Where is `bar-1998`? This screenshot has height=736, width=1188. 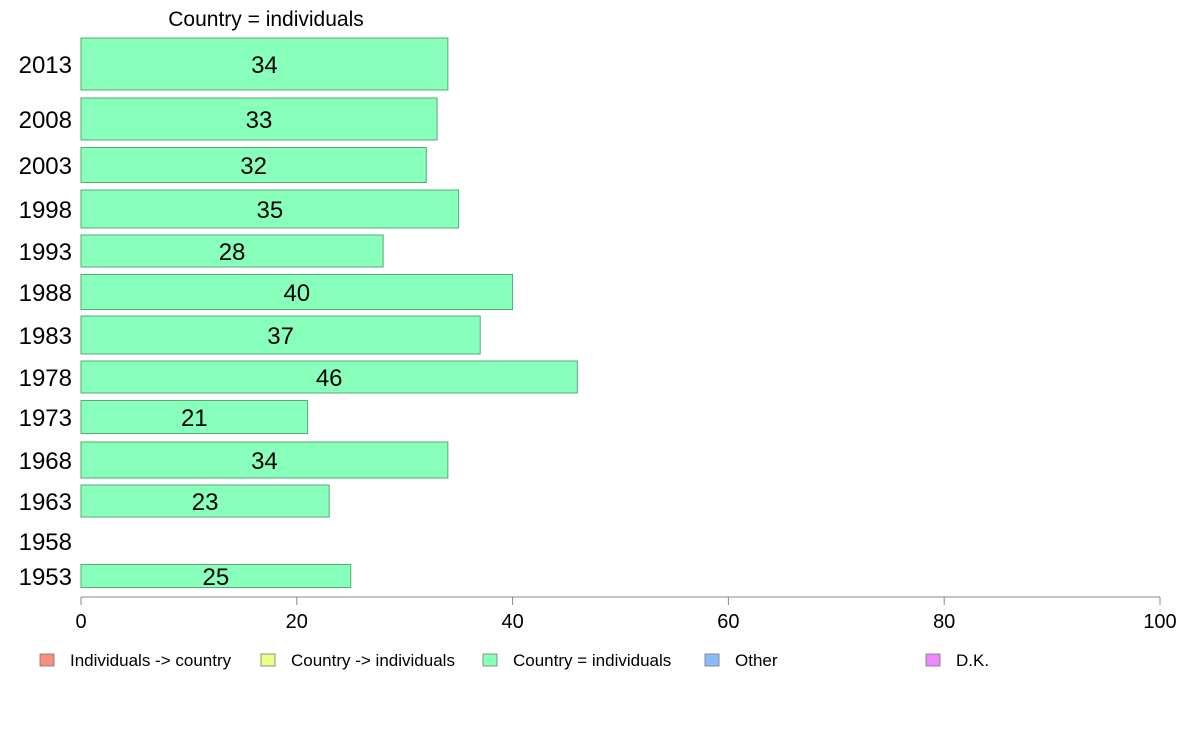
bar-1998 is located at coordinates (270, 209).